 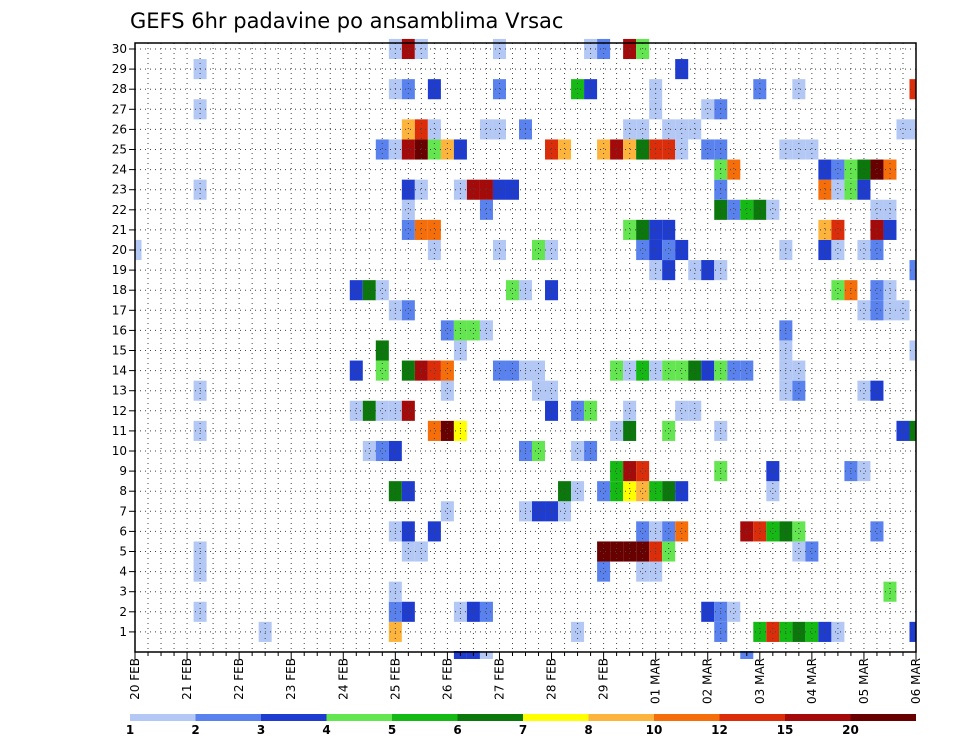 What do you see at coordinates (523, 730) in the screenshot?
I see `colorbar-label: 7` at bounding box center [523, 730].